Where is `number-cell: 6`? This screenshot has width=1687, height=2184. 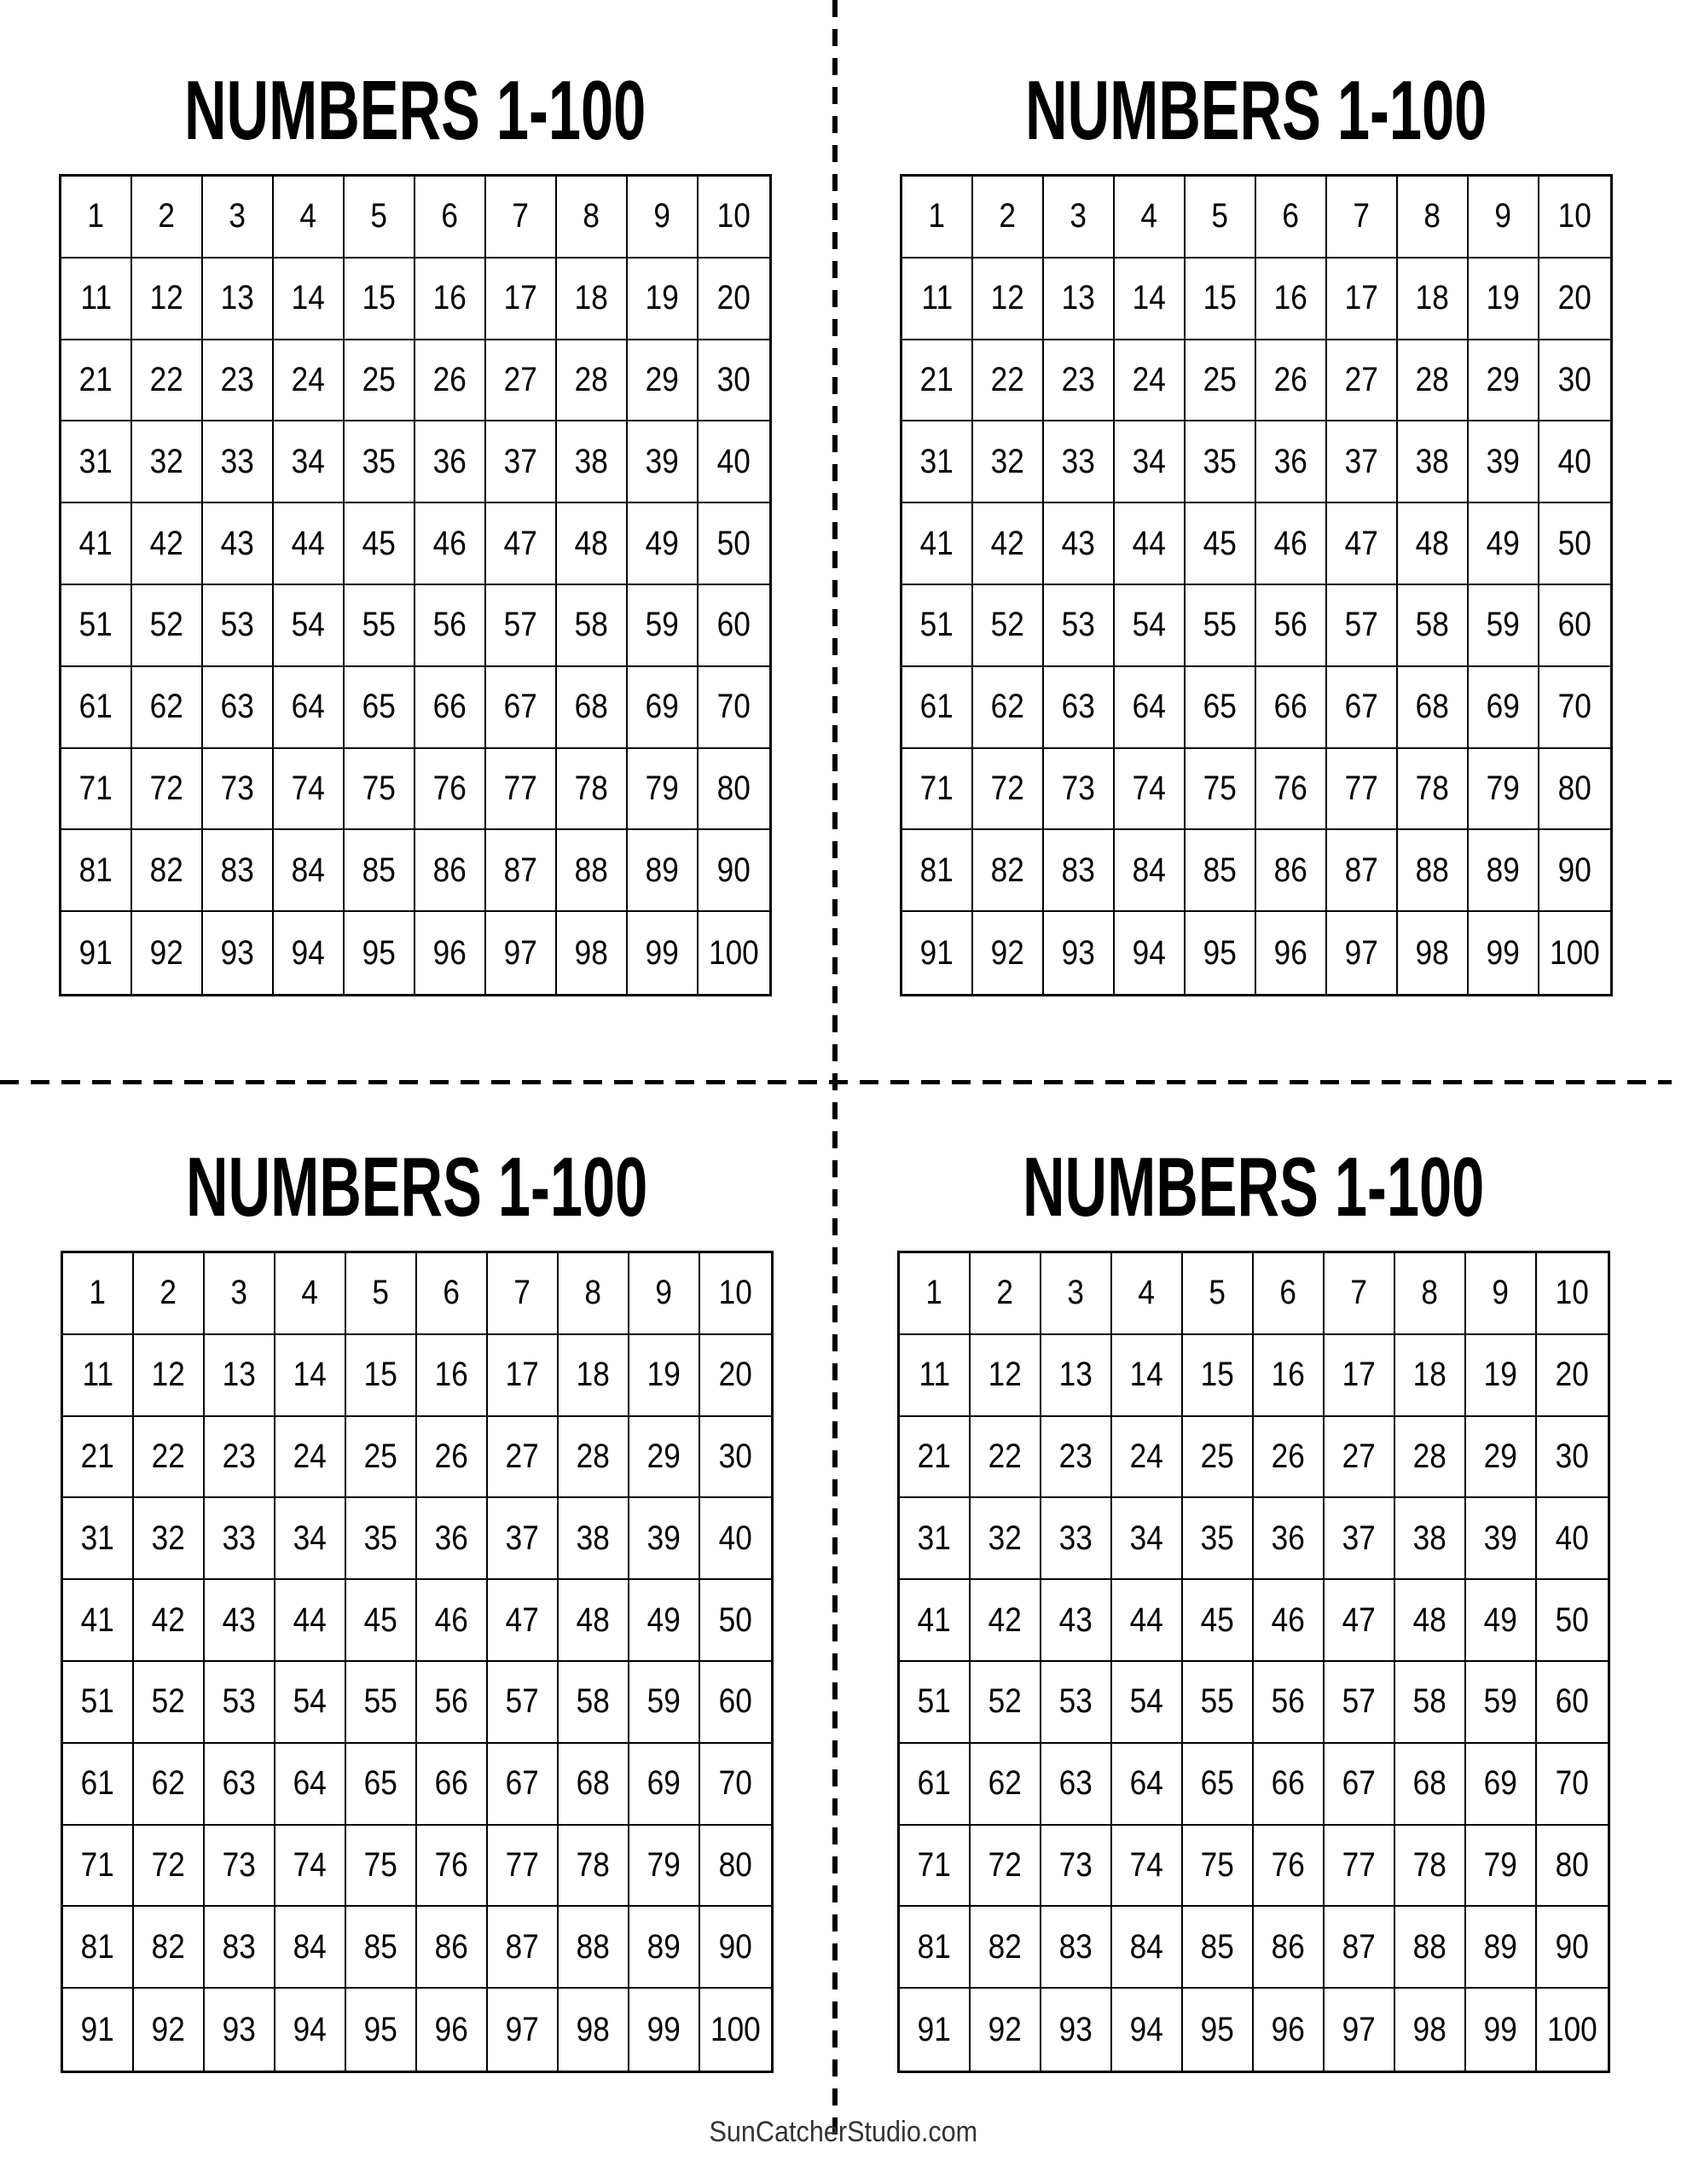 number-cell: 6 is located at coordinates (451, 217).